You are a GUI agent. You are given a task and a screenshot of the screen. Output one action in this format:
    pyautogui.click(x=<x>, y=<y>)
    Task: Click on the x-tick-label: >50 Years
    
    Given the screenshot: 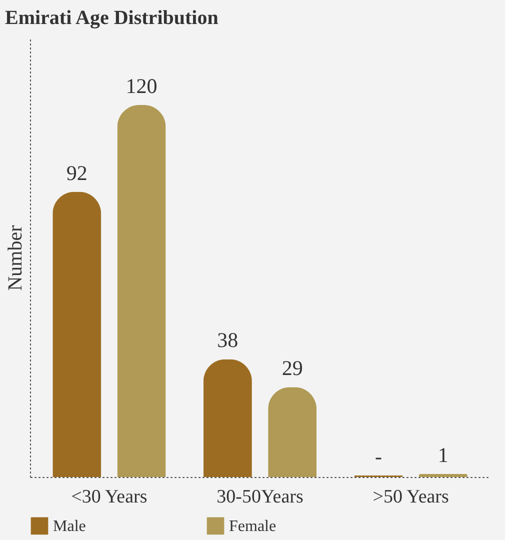 What is the action you would take?
    pyautogui.click(x=410, y=497)
    